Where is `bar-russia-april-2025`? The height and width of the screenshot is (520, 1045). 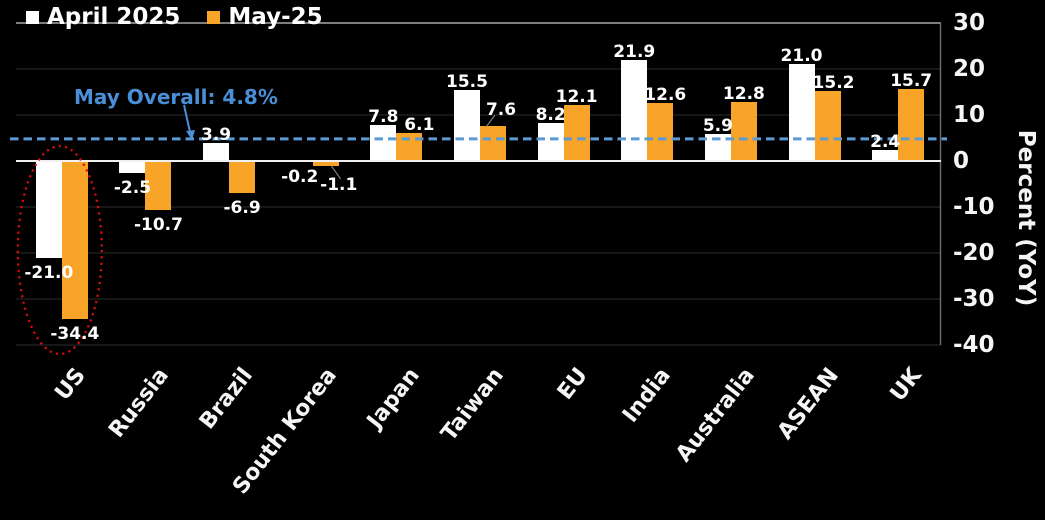 bar-russia-april-2025 is located at coordinates (132, 167).